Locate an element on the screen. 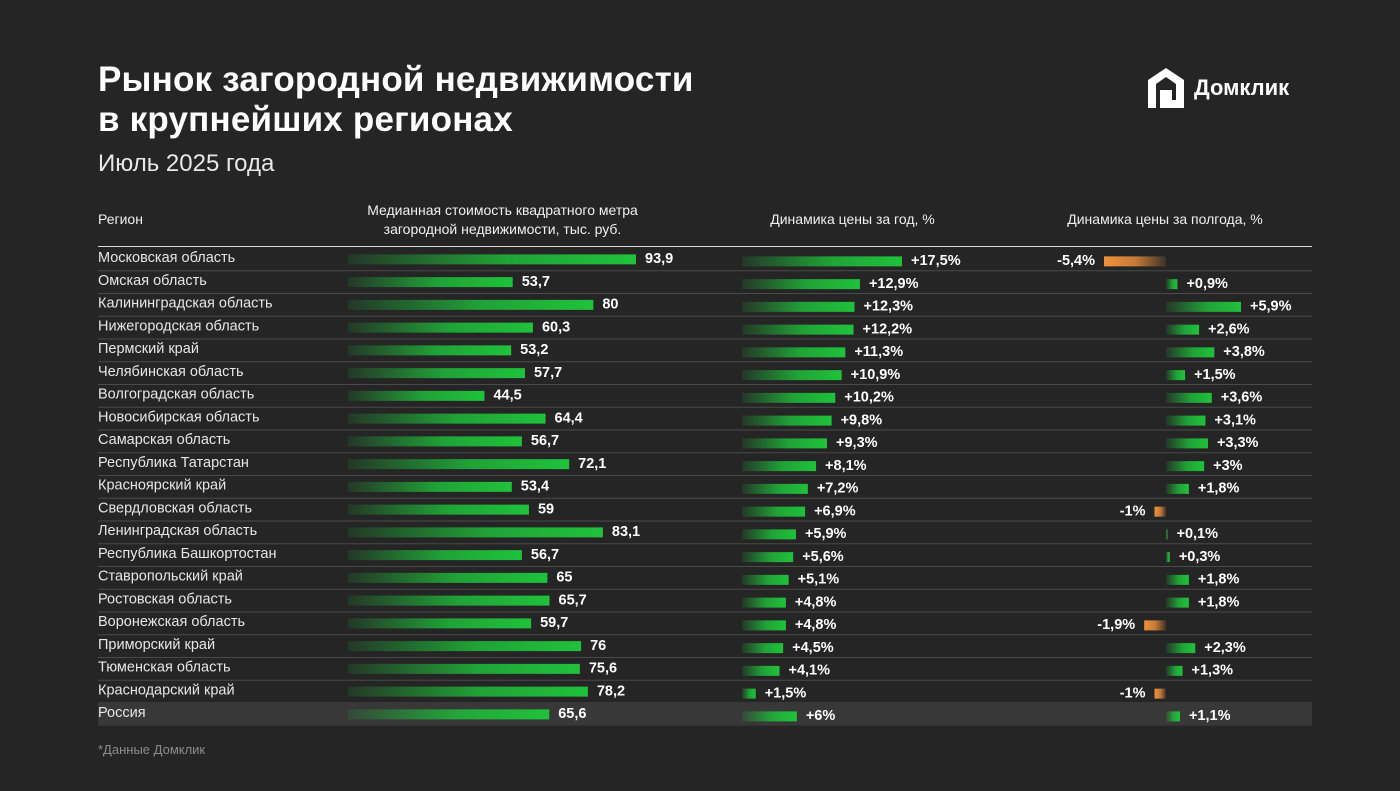 This screenshot has height=791, width=1400. price-value-label: 78,2 is located at coordinates (611, 691).